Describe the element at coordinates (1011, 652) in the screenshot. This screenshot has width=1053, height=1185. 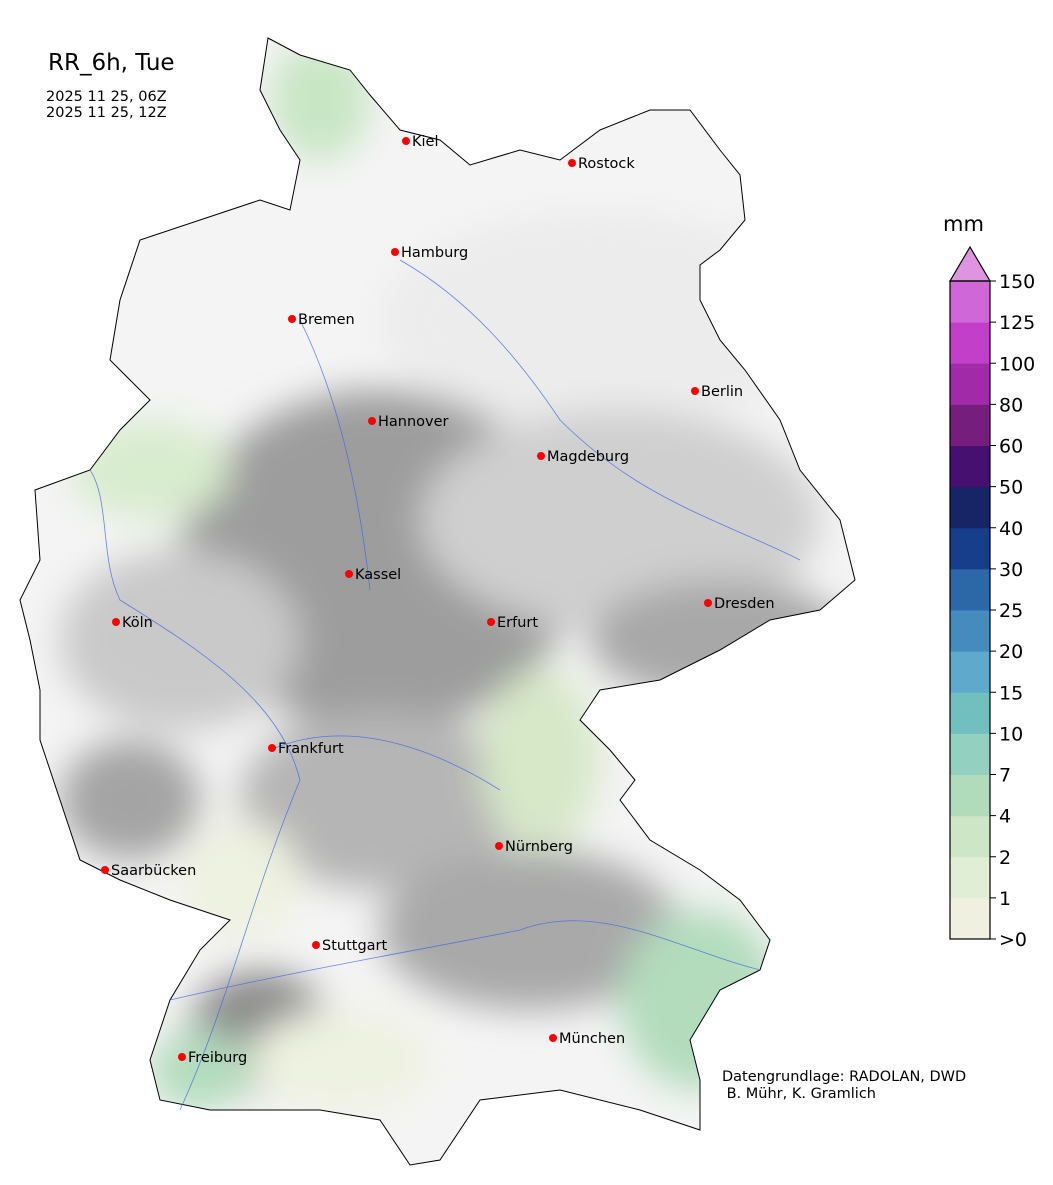
I see `colorbar-tick-label: 20` at that location.